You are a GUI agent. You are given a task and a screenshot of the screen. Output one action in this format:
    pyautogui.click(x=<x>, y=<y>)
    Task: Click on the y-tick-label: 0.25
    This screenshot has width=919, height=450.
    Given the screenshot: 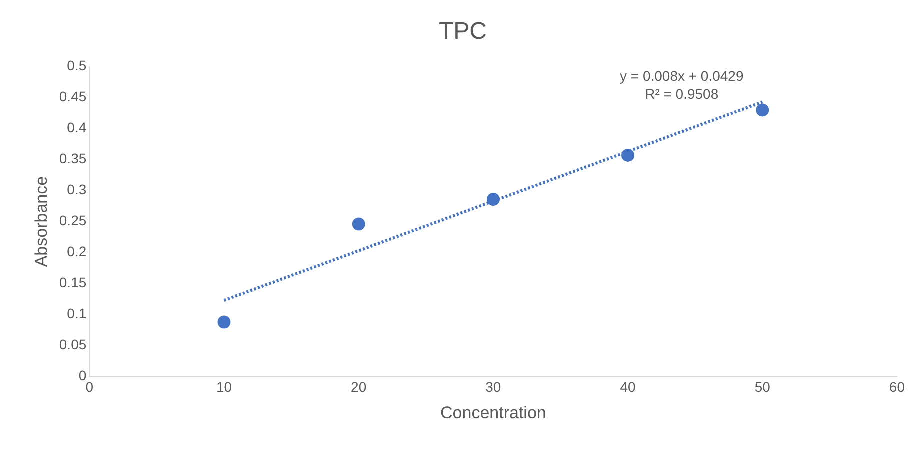 What is the action you would take?
    pyautogui.click(x=73, y=220)
    